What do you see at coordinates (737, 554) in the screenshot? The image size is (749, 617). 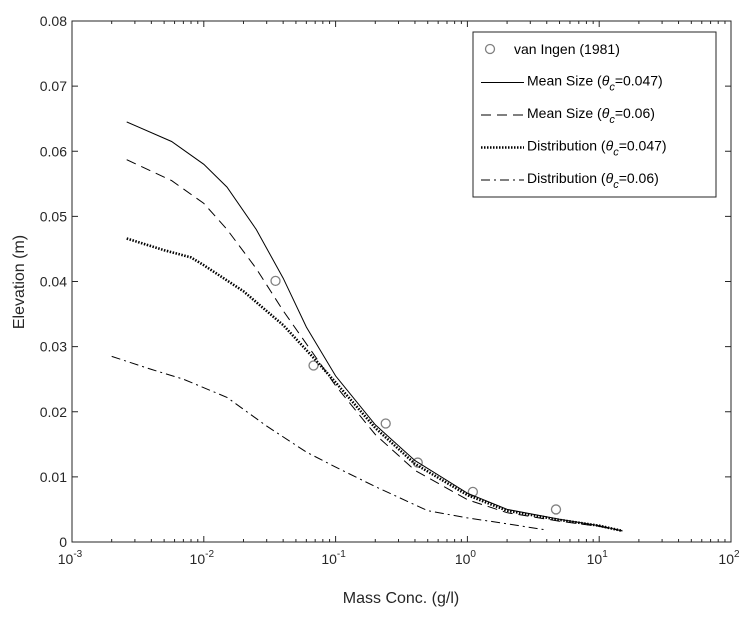 I see `x-tick-exponent: 2` at bounding box center [737, 554].